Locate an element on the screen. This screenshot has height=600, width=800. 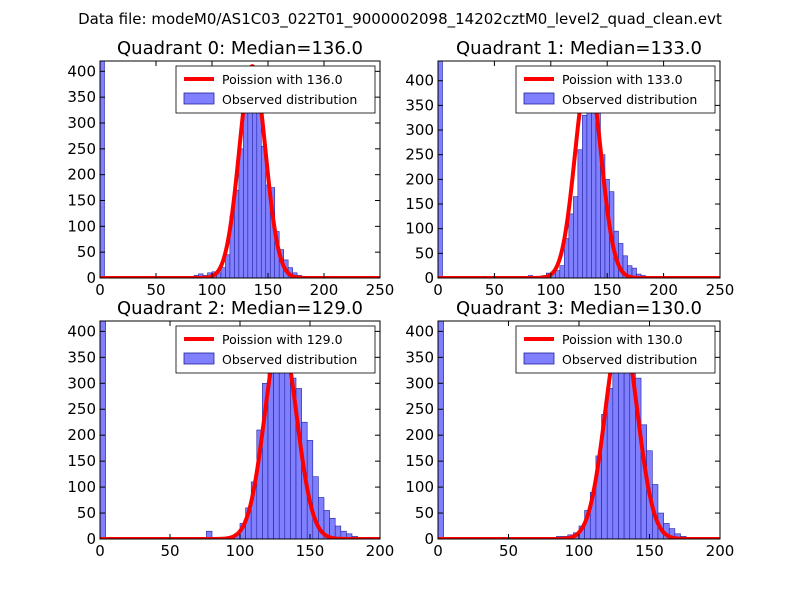
legend-label-poisson: Poission with 129.0 is located at coordinates (282, 339).